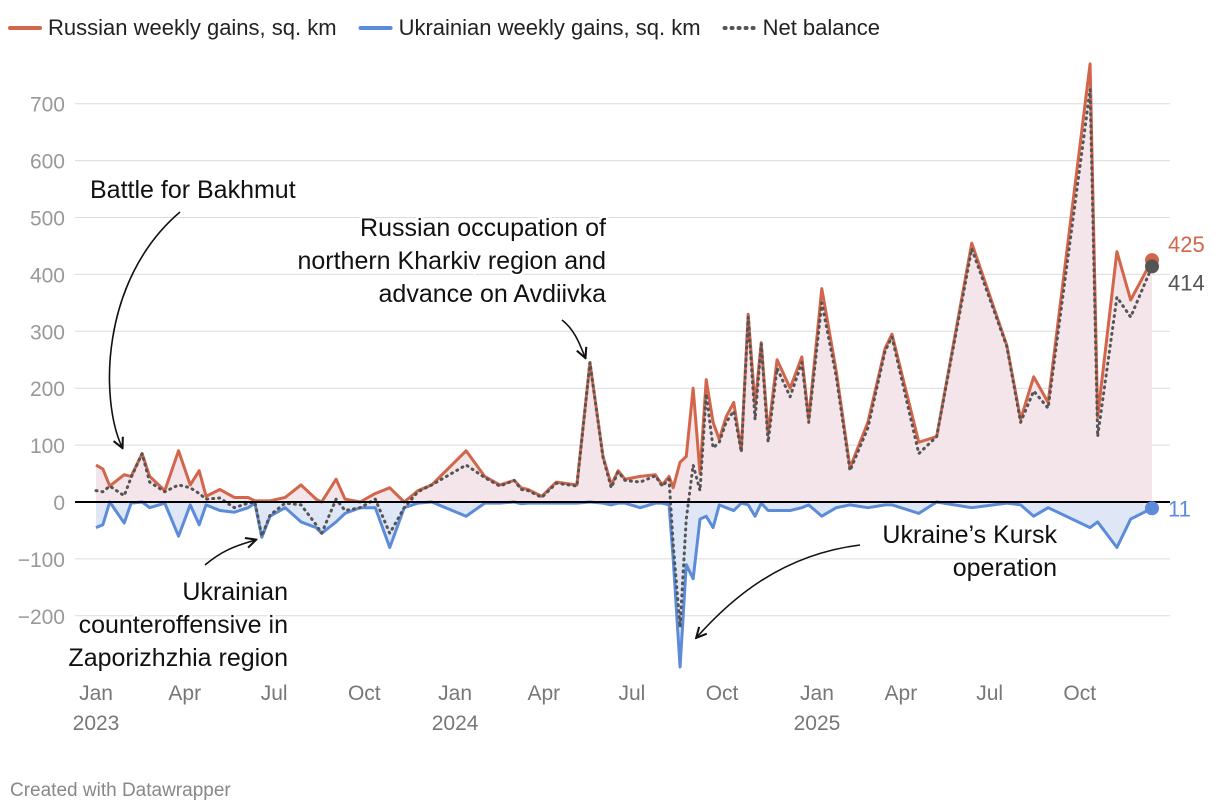 The height and width of the screenshot is (812, 1220). I want to click on credit: Created with Datawrapper, so click(120, 790).